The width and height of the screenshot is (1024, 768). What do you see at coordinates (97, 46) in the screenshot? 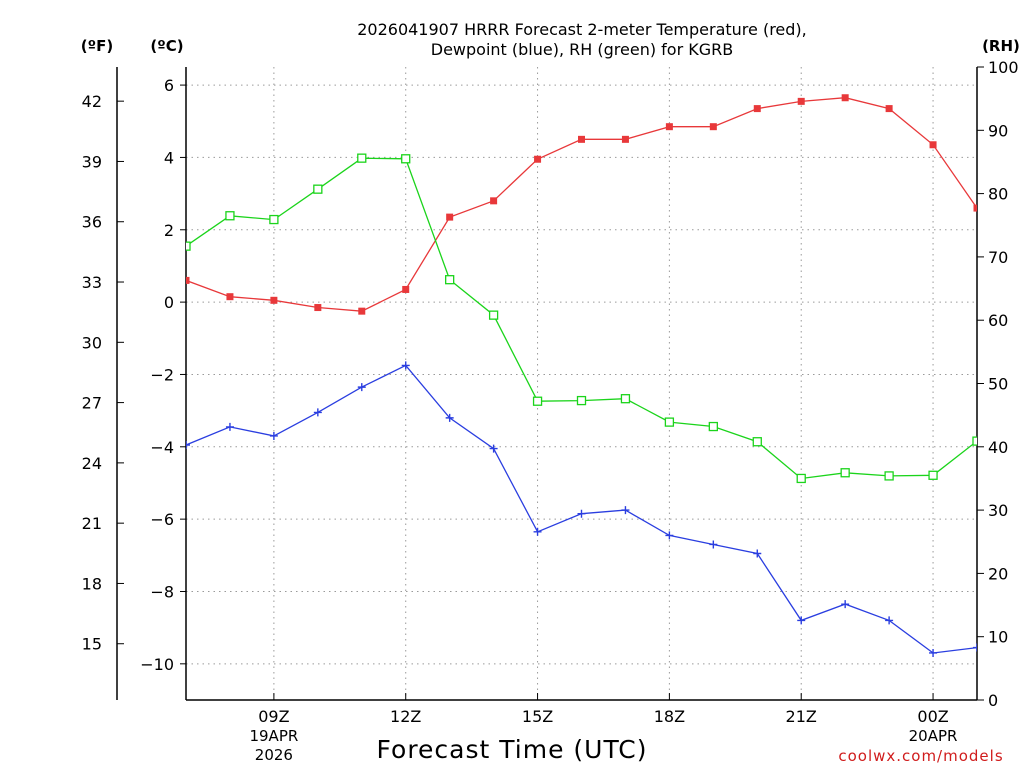
I see `fahrenheit-unit-label: (ºF)` at bounding box center [97, 46].